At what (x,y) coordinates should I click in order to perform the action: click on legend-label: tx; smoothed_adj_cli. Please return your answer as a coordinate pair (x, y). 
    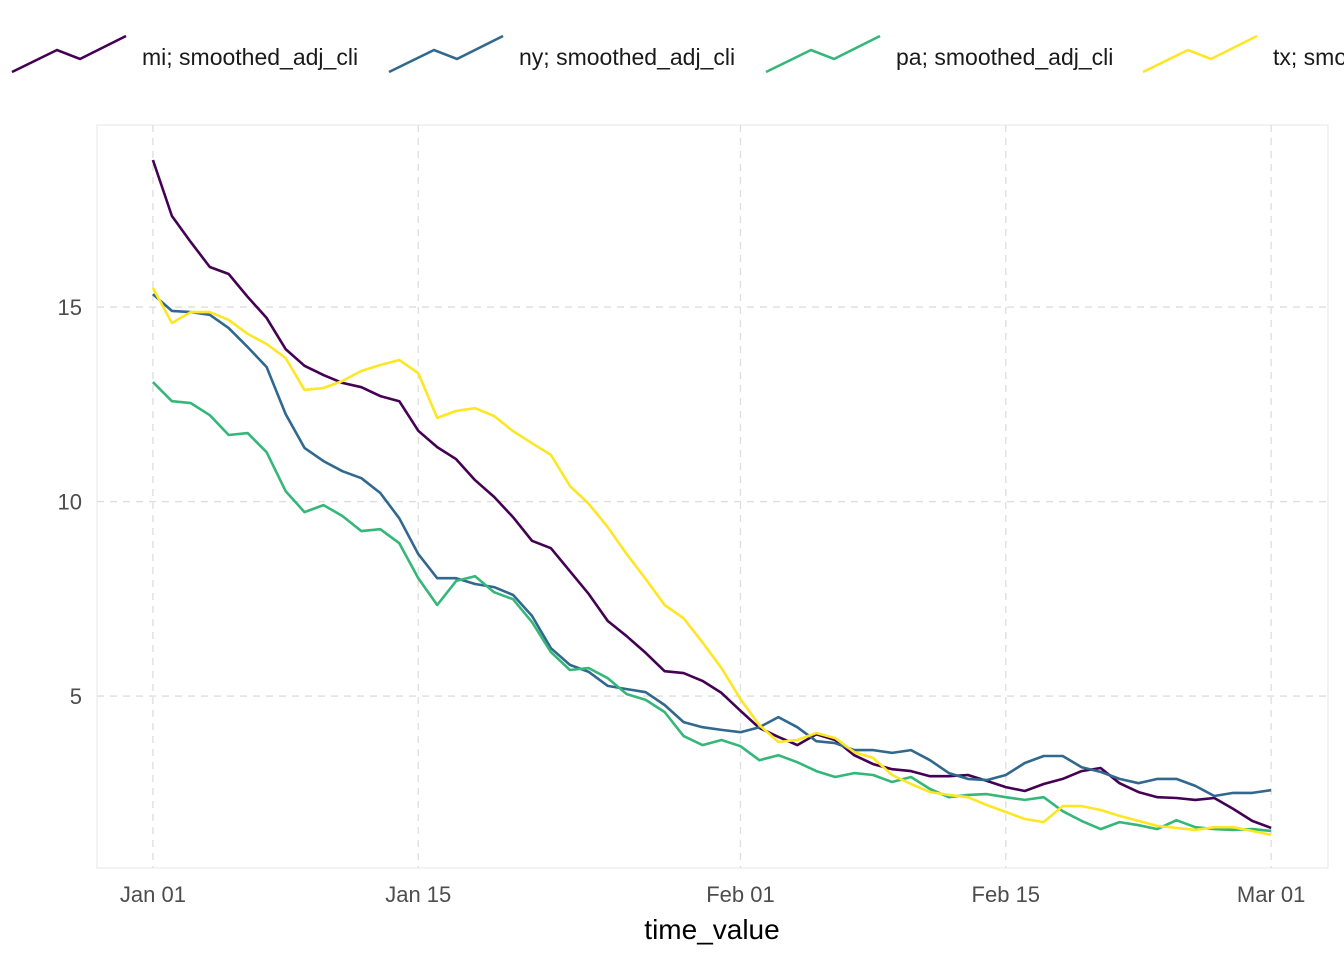
    Looking at the image, I should click on (1308, 57).